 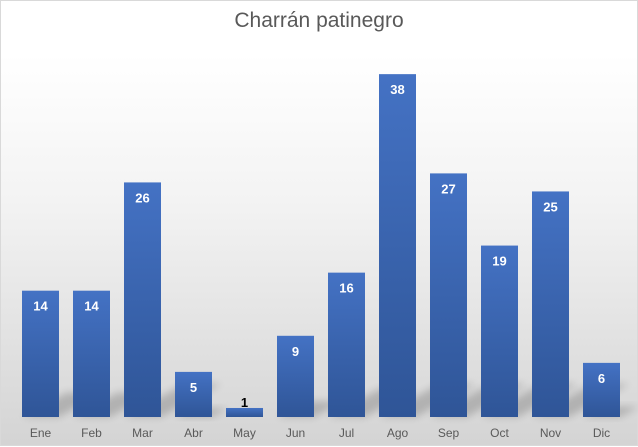 What do you see at coordinates (448, 188) in the screenshot?
I see `value-label: 27` at bounding box center [448, 188].